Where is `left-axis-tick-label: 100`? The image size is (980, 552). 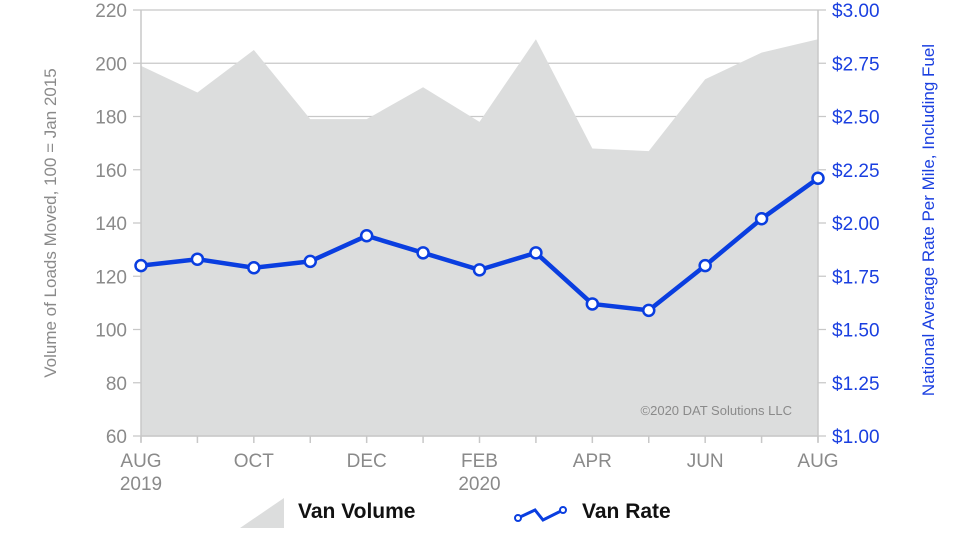
left-axis-tick-label: 100 is located at coordinates (111, 331).